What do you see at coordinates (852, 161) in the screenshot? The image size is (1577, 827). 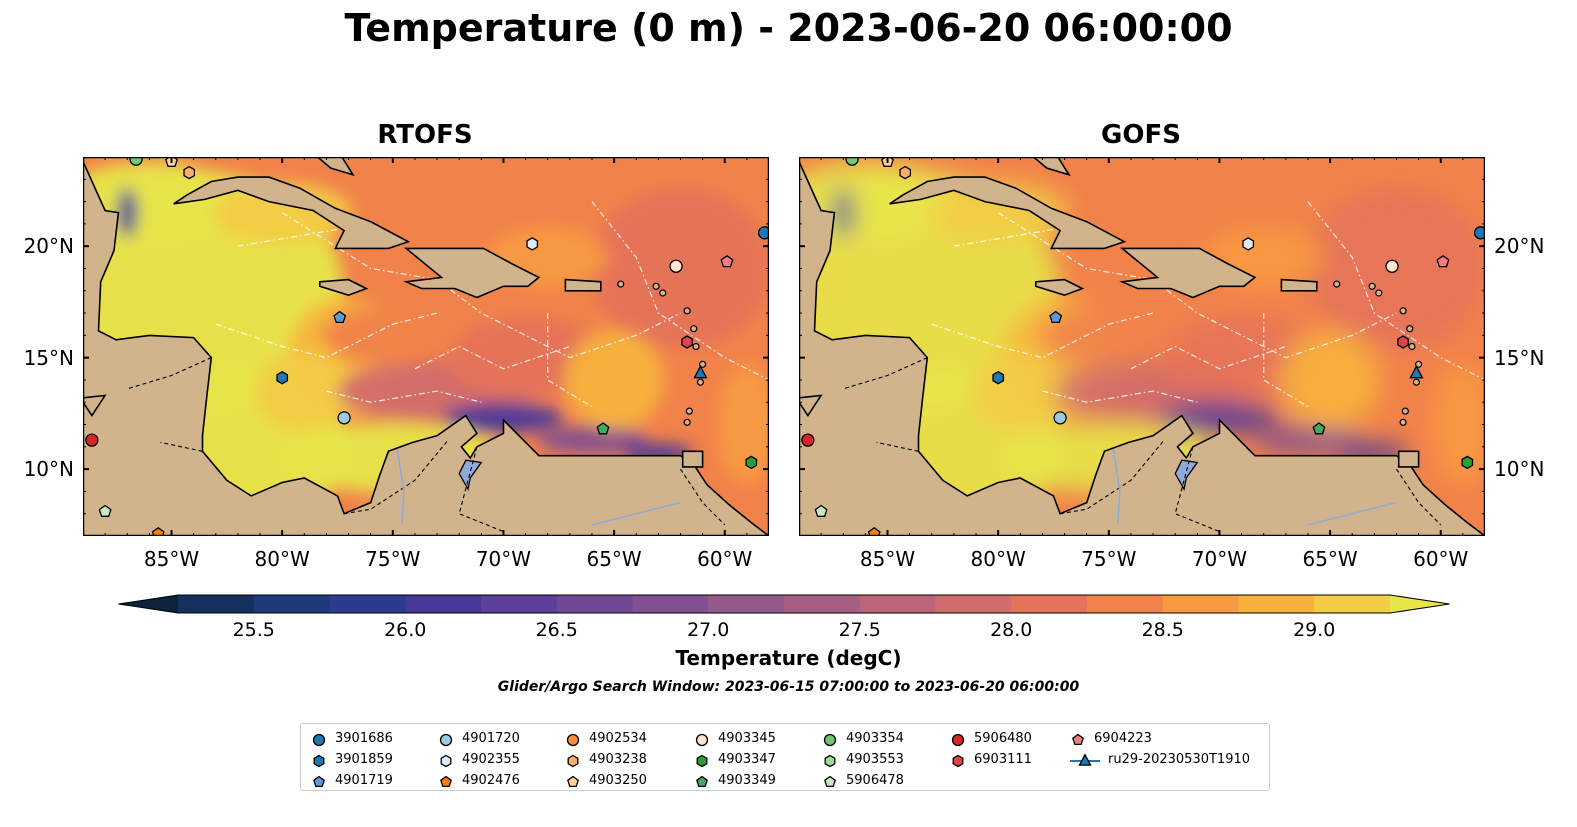 I see `float-4903354-gofs` at bounding box center [852, 161].